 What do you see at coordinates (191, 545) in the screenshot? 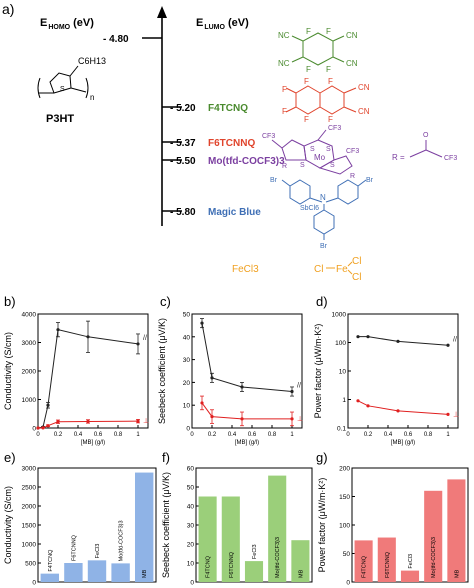
I see `y-tick-label: 20` at bounding box center [191, 545].